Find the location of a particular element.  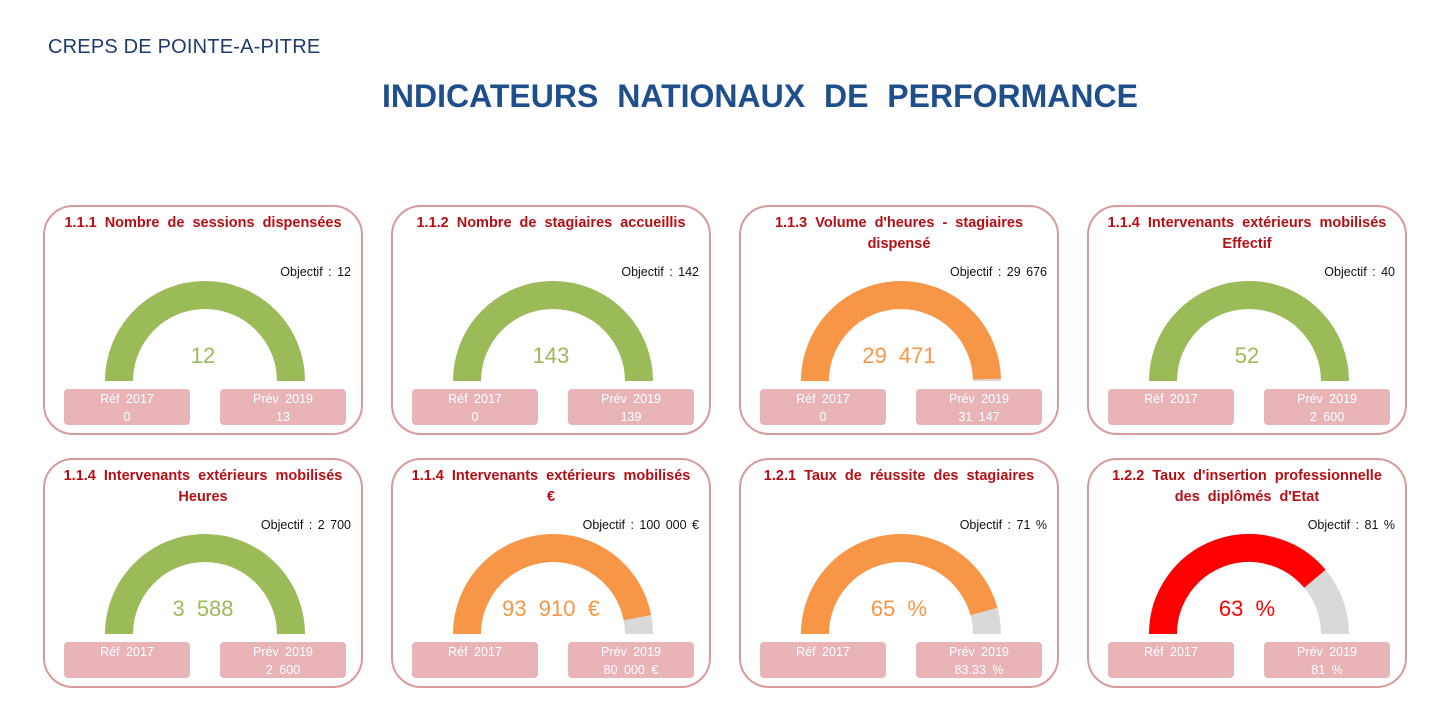

objective-label: Objectif : 81 % is located at coordinates (1351, 525).